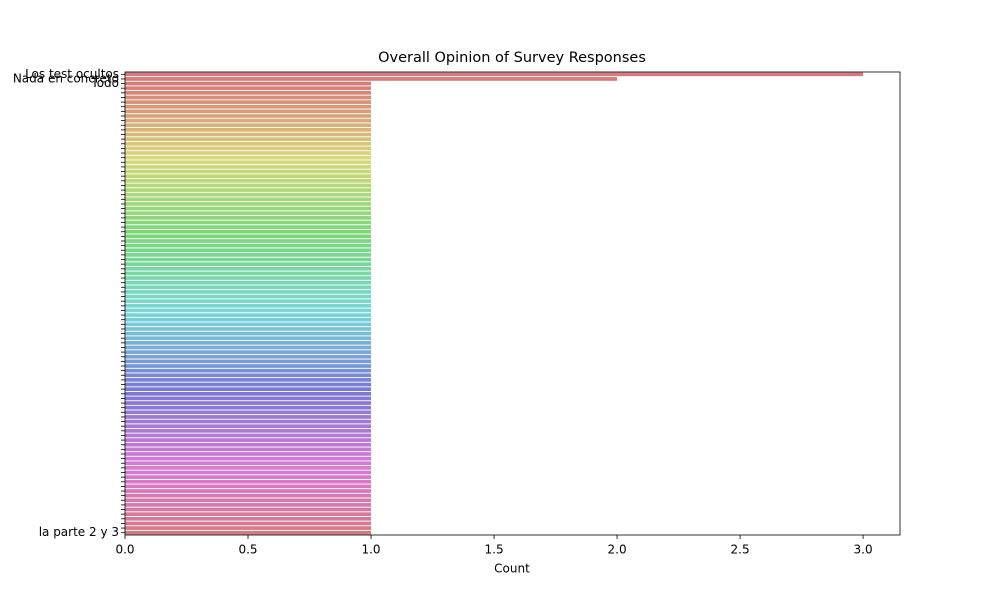  I want to click on x-axis-label: Count, so click(512, 569).